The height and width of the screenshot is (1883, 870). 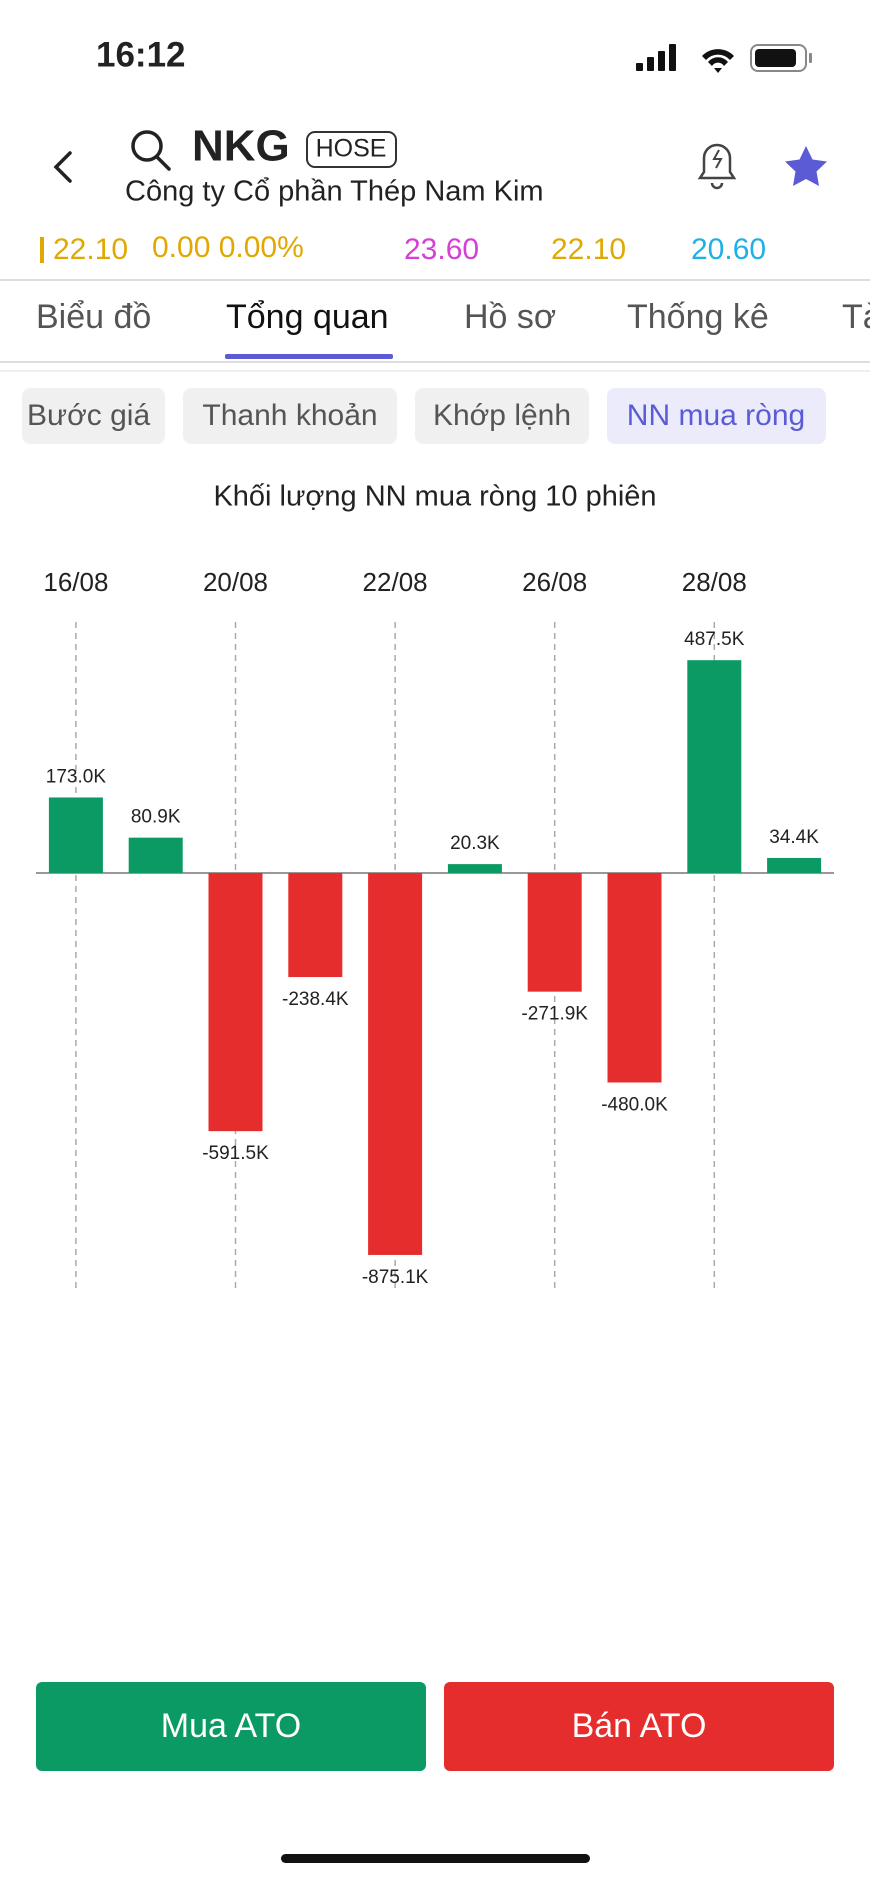 I want to click on favorite-button, so click(x=806, y=166).